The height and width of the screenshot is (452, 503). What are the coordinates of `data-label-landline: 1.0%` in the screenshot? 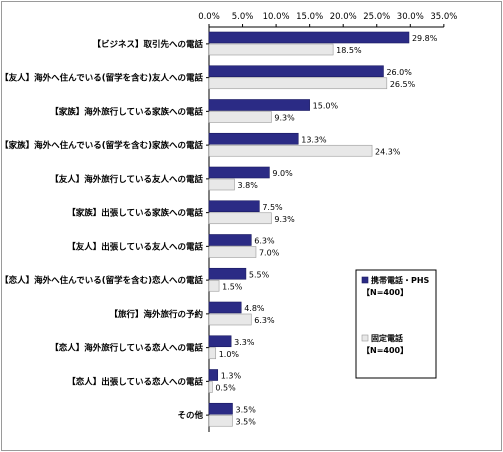 It's located at (229, 354).